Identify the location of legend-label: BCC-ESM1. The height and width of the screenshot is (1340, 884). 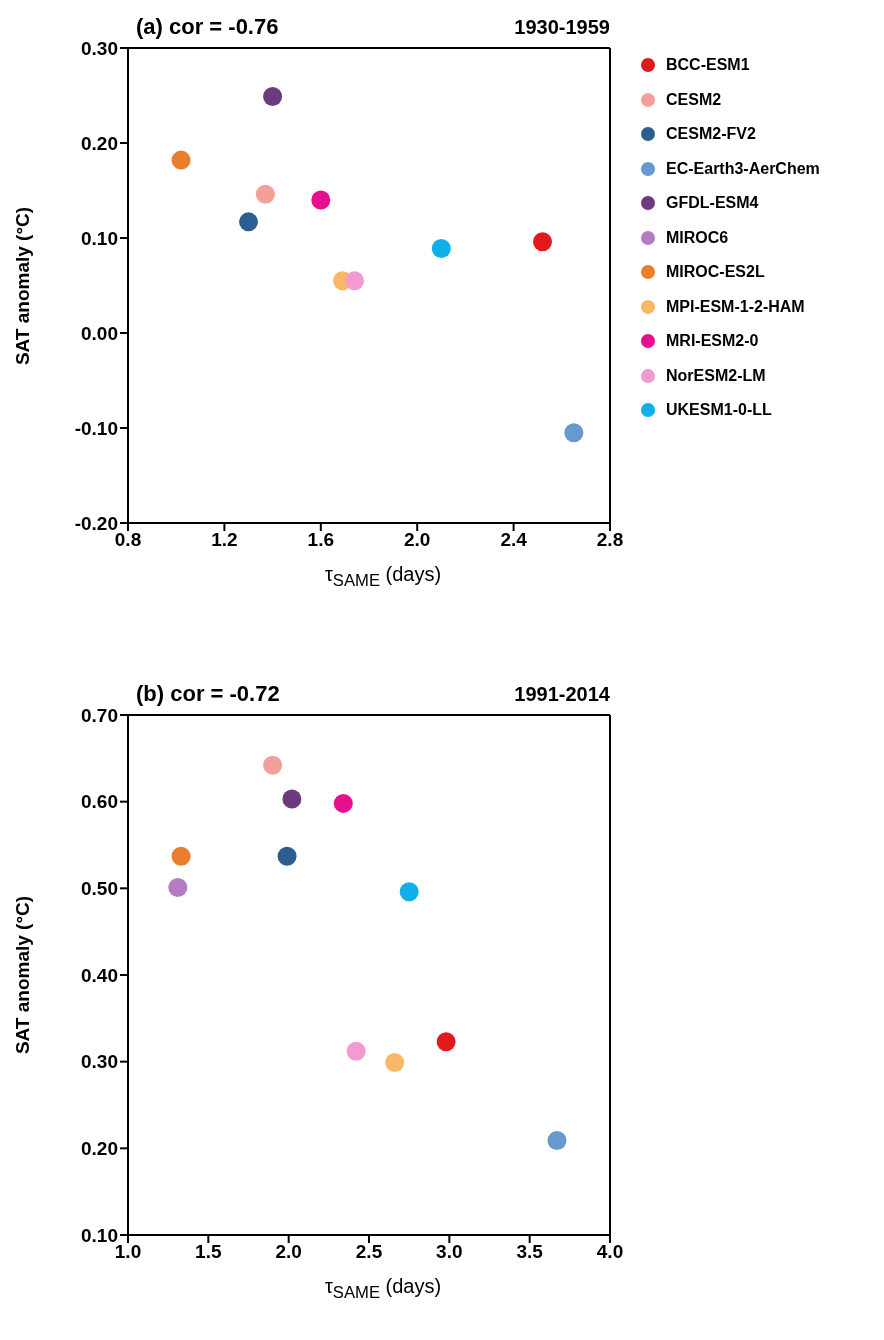
(708, 65).